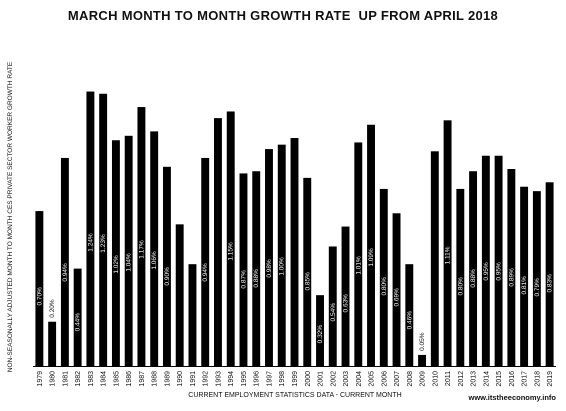  Describe the element at coordinates (206, 379) in the screenshot. I see `tick-label-1992: 1992` at that location.